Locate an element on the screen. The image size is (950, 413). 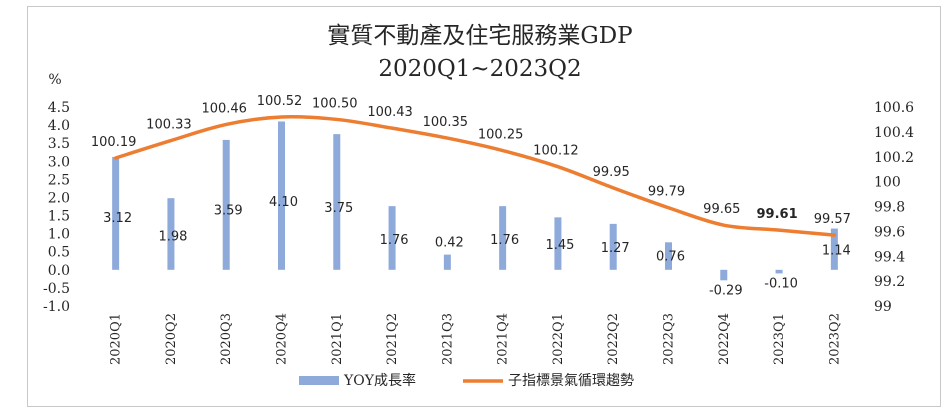
bar-data-label: 3.59 is located at coordinates (228, 210).